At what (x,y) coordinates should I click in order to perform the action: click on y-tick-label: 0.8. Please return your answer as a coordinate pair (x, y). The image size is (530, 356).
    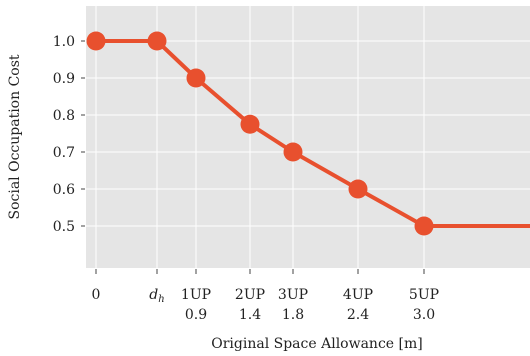
    Looking at the image, I should click on (64, 116).